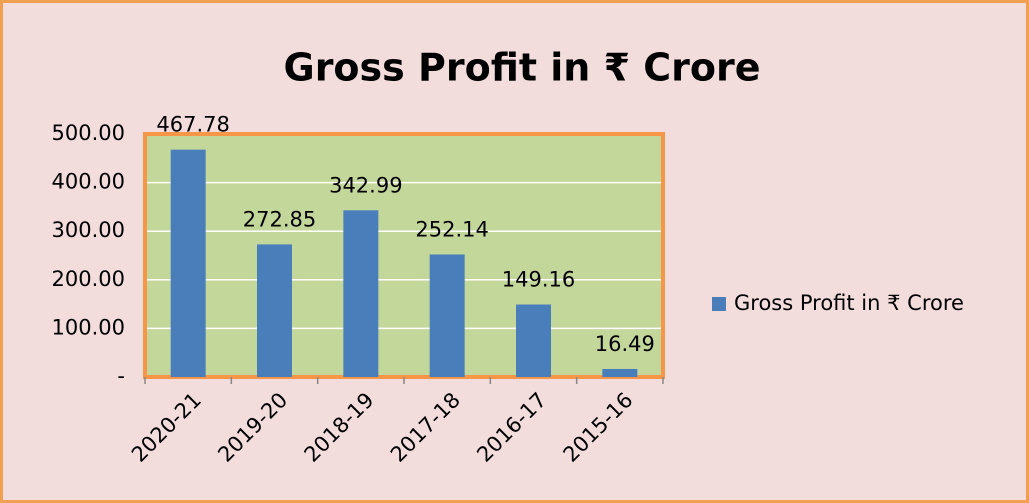  Describe the element at coordinates (88, 279) in the screenshot. I see `y-tick-label: 200.00` at that location.